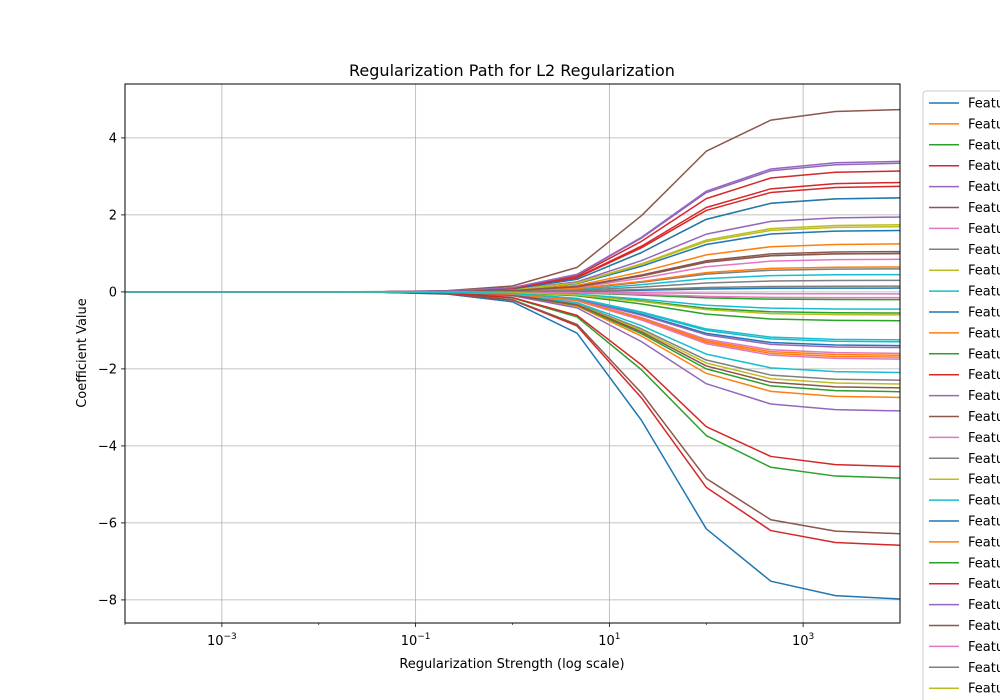  I want to click on x-tick-label: 10¹, so click(609, 640).